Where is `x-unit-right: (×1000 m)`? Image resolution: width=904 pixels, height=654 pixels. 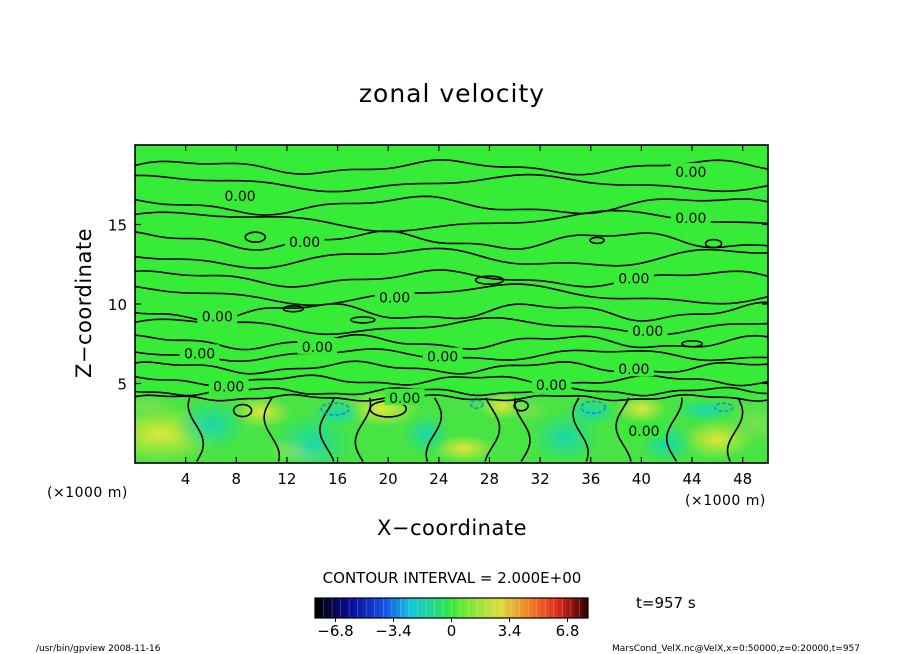
x-unit-right: (×1000 m) is located at coordinates (725, 501).